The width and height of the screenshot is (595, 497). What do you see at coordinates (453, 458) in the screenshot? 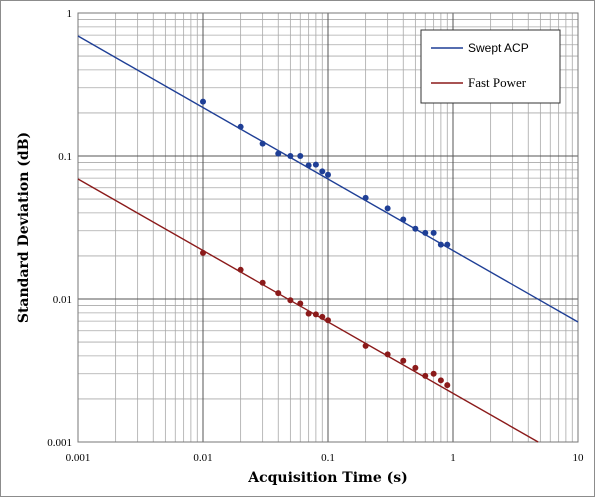
I see `x-tick-label: 1` at bounding box center [453, 458].